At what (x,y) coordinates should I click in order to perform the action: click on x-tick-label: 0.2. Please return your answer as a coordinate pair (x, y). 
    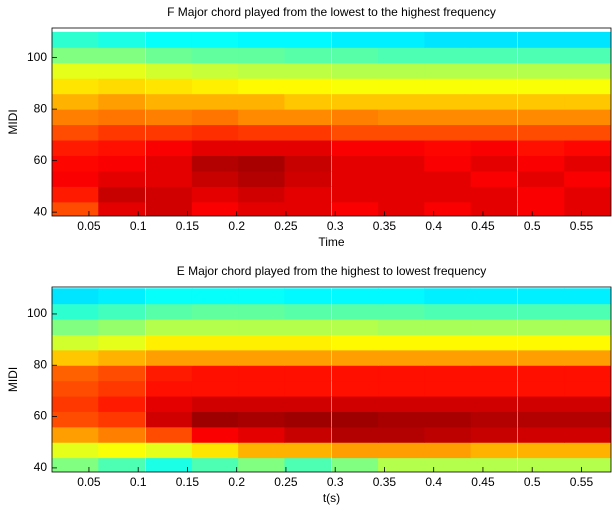
    Looking at the image, I should click on (236, 482).